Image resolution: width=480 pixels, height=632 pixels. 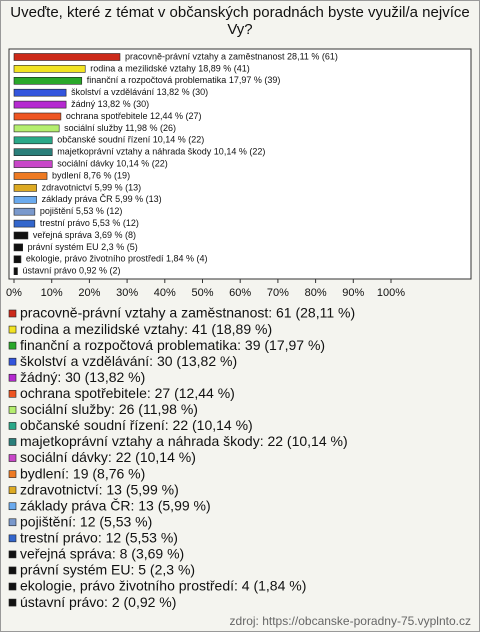 I want to click on legend-label: zdravotnictví: 13 (5,99 %), so click(x=99, y=489).